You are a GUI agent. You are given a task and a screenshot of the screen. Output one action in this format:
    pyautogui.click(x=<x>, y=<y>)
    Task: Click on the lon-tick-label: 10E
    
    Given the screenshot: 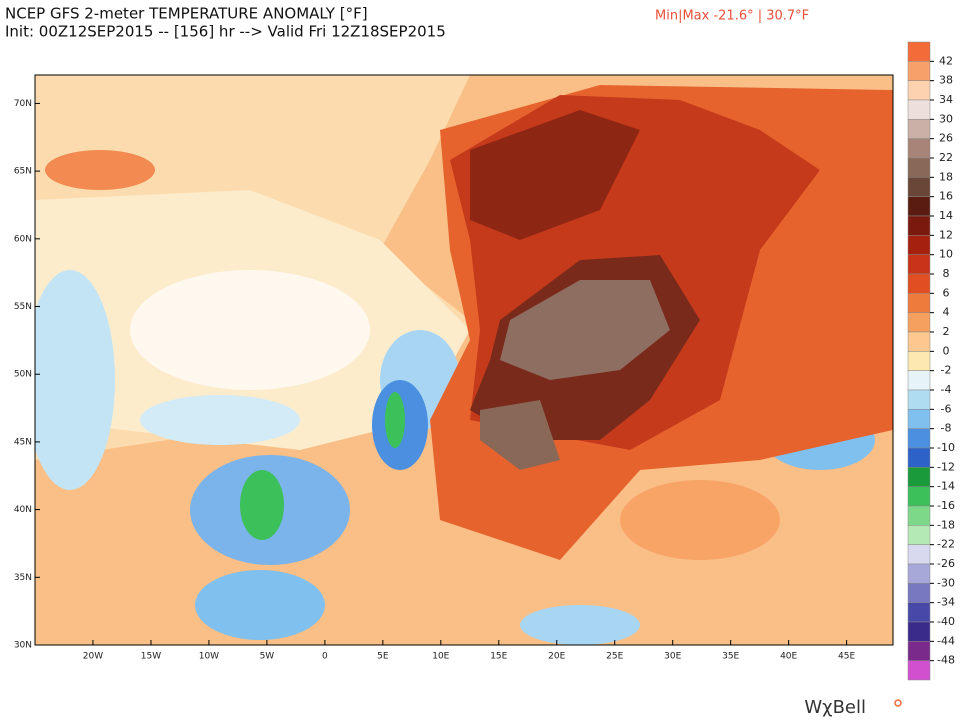 What is the action you would take?
    pyautogui.click(x=440, y=657)
    